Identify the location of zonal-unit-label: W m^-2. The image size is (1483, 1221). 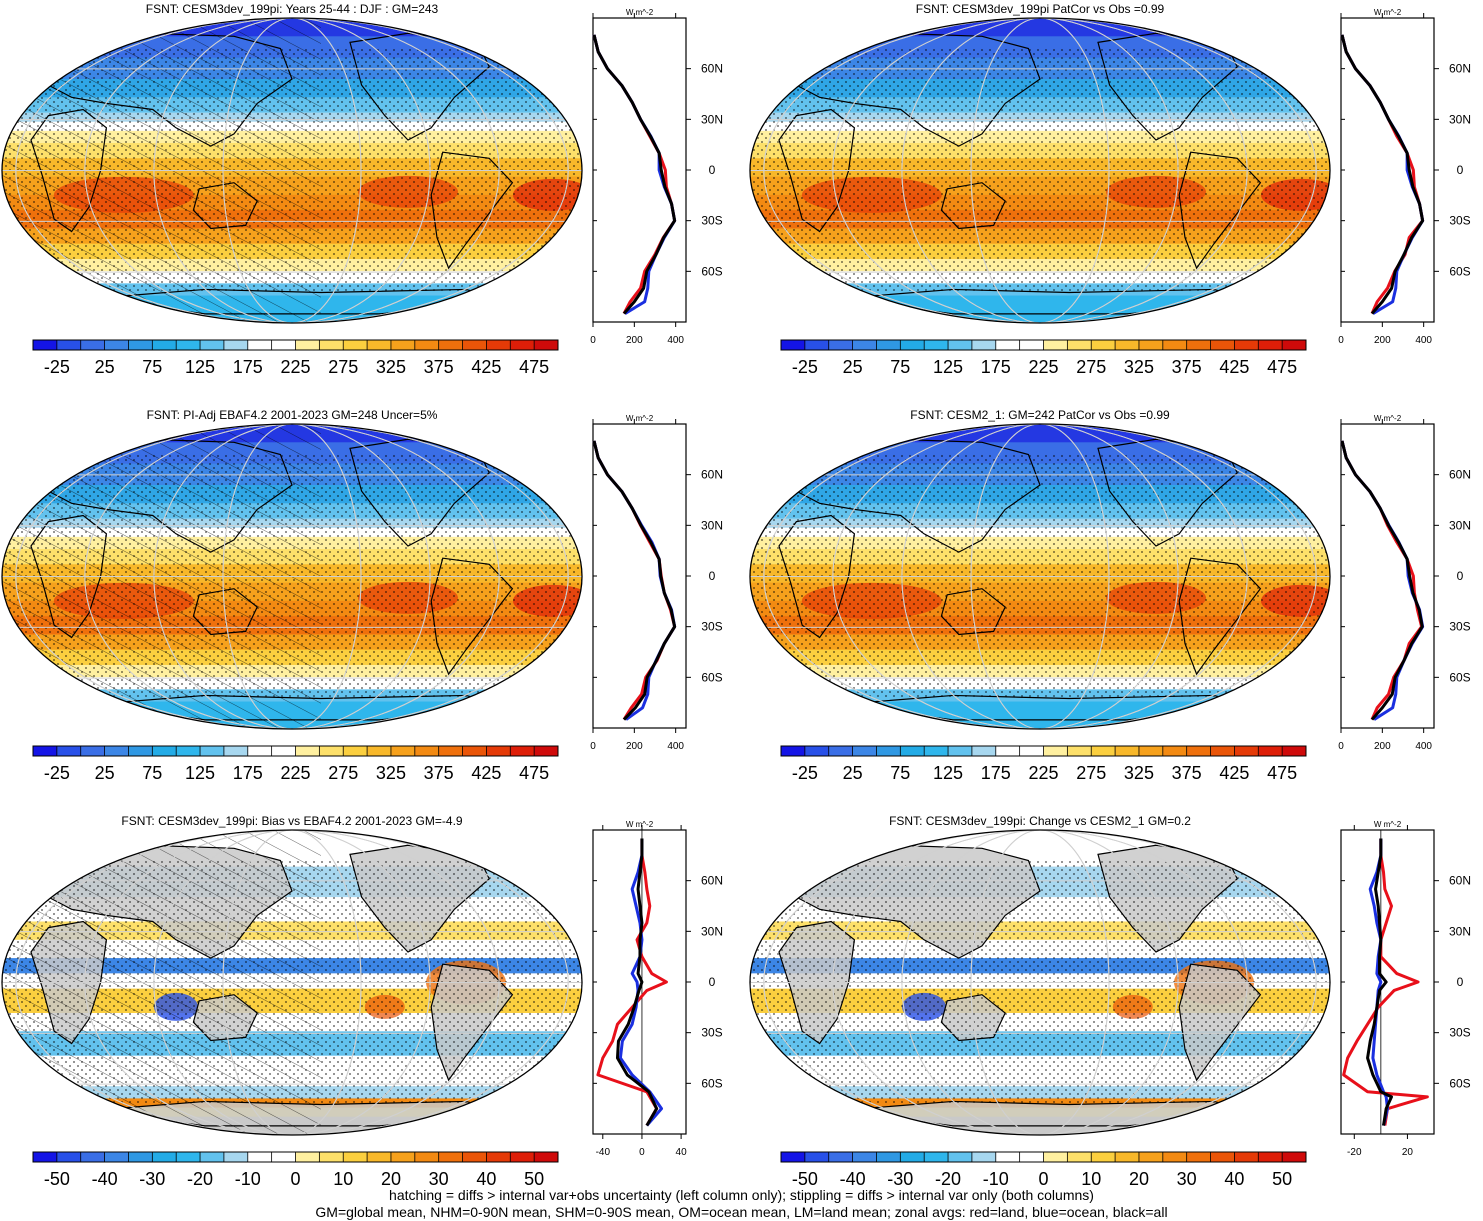
(640, 824).